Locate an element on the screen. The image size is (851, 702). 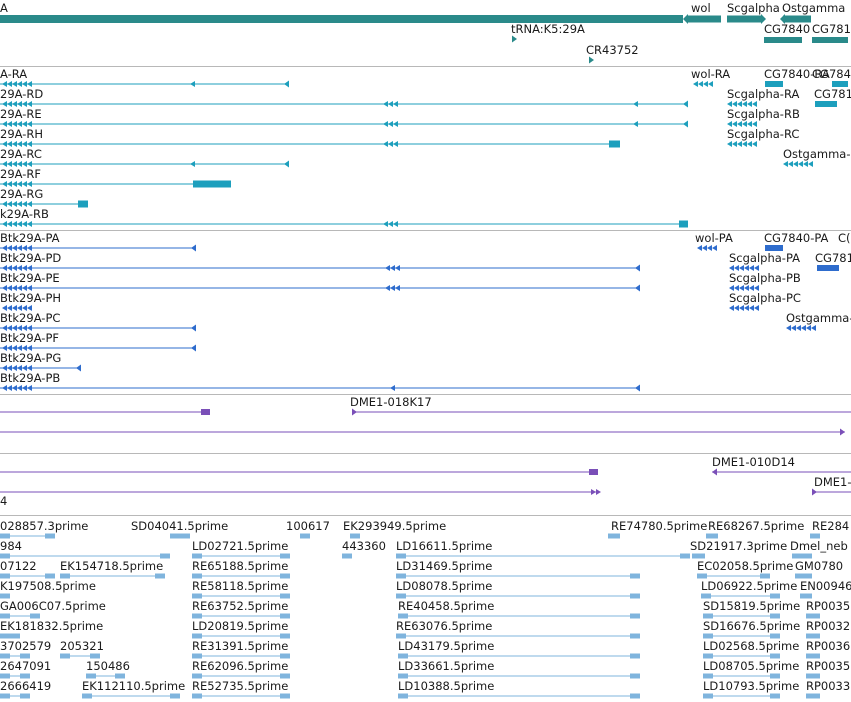
est-label: RP0032 is located at coordinates (828, 626).